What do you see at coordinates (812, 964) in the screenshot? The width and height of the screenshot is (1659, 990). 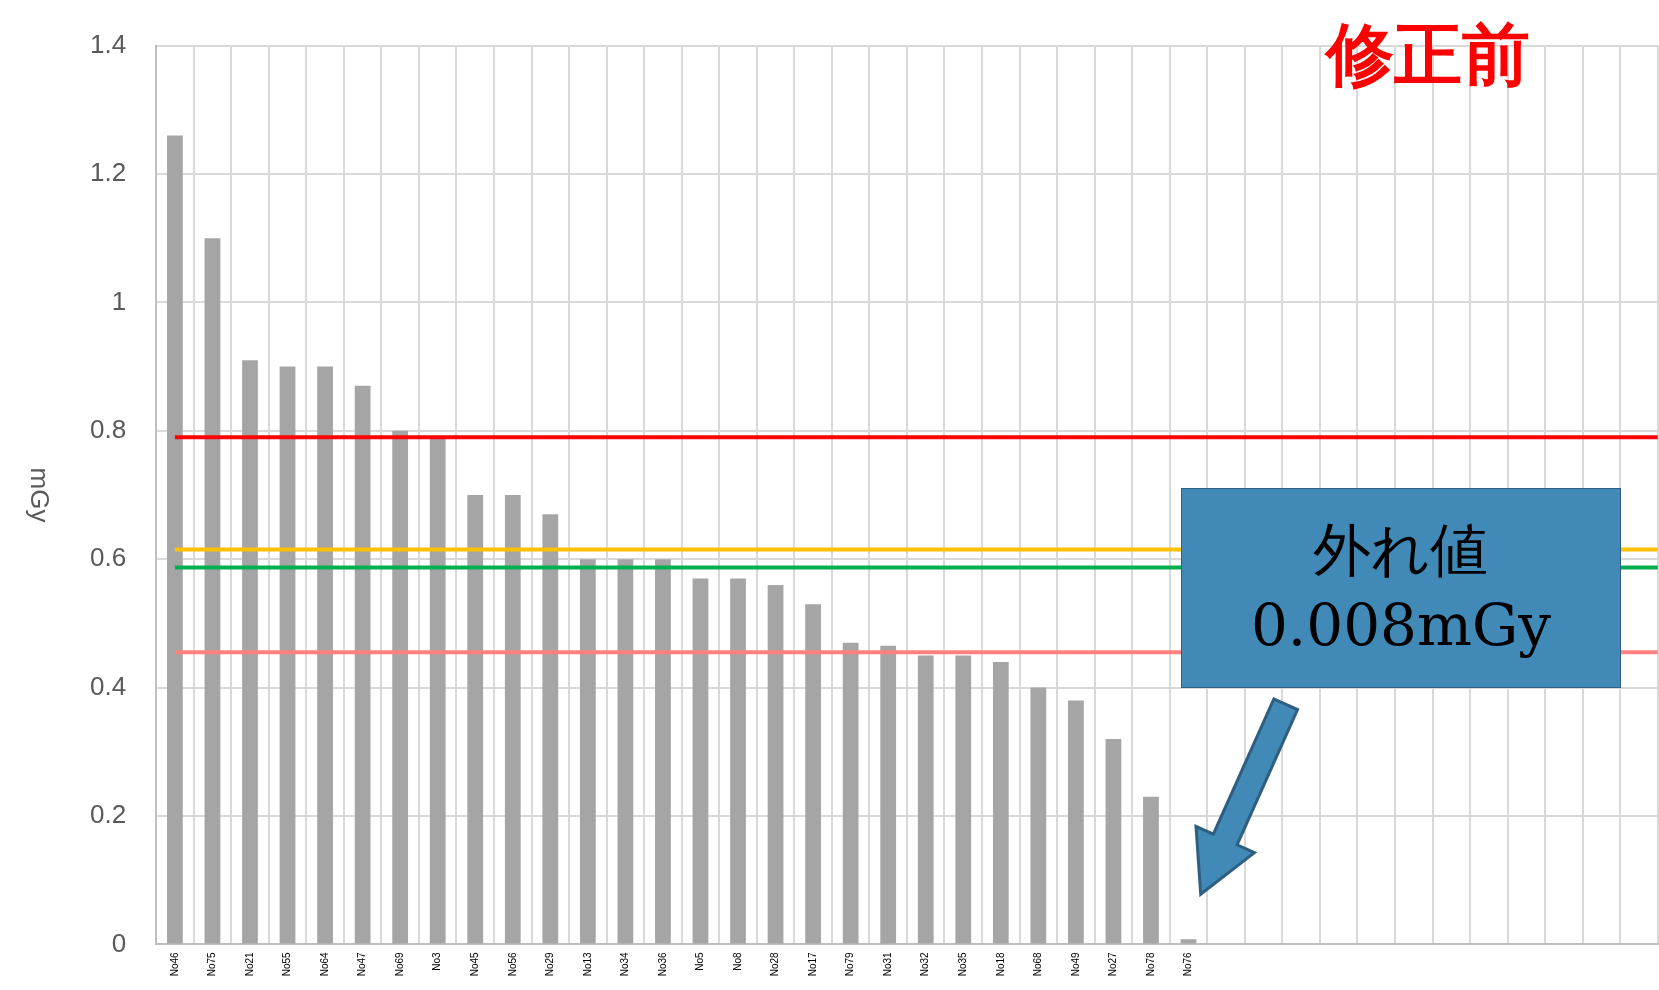 I see `x-tick-label: No17` at bounding box center [812, 964].